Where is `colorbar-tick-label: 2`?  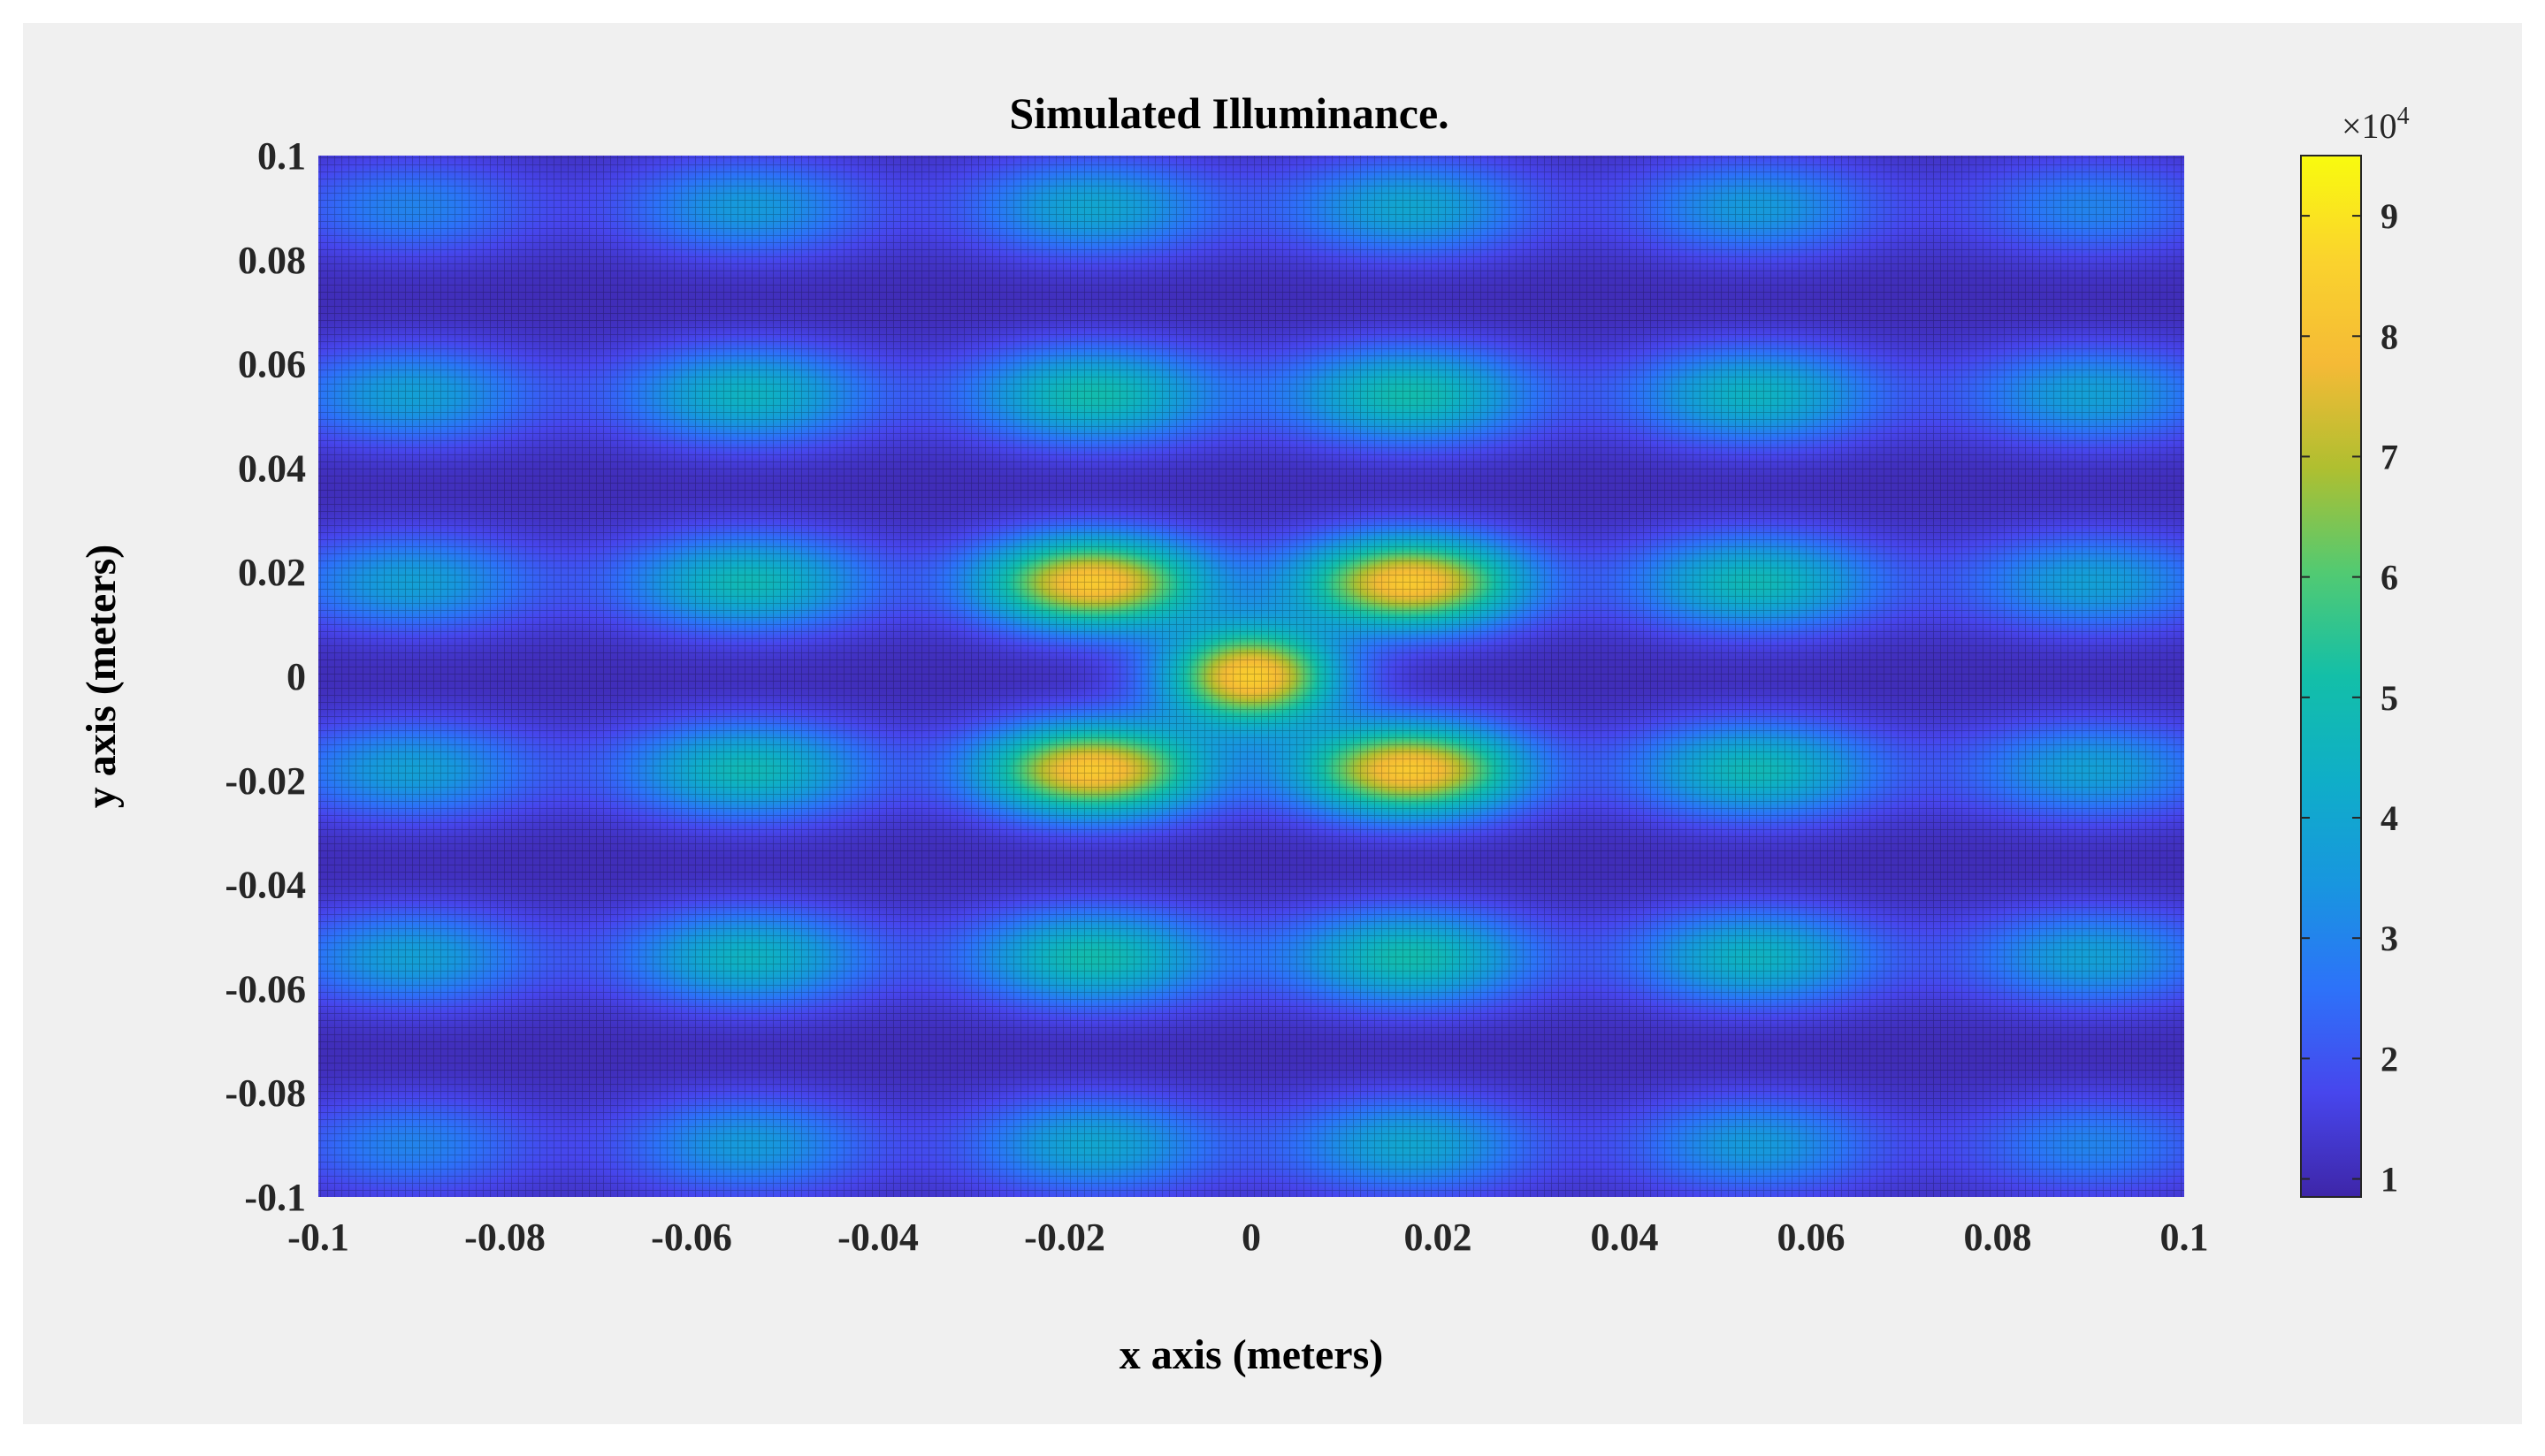 colorbar-tick-label: 2 is located at coordinates (2390, 1059).